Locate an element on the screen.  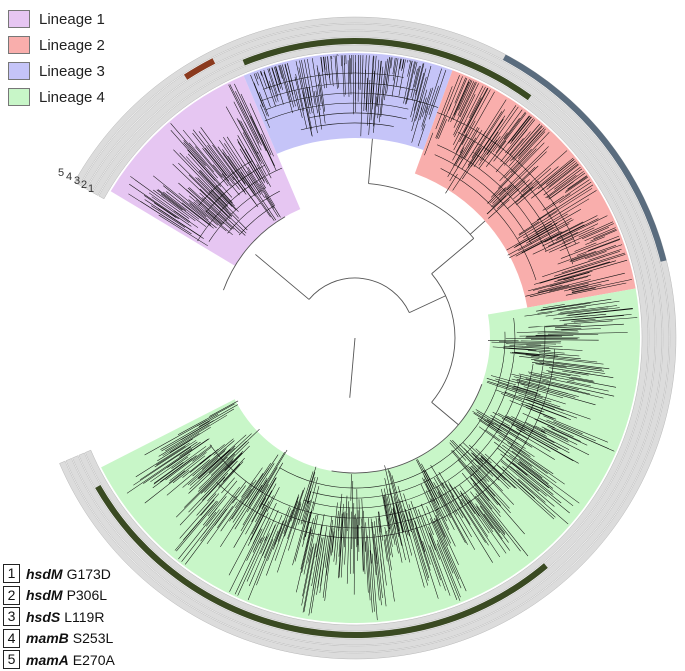
mutation-item-4: 4 mamB S253L is located at coordinates (59, 638).